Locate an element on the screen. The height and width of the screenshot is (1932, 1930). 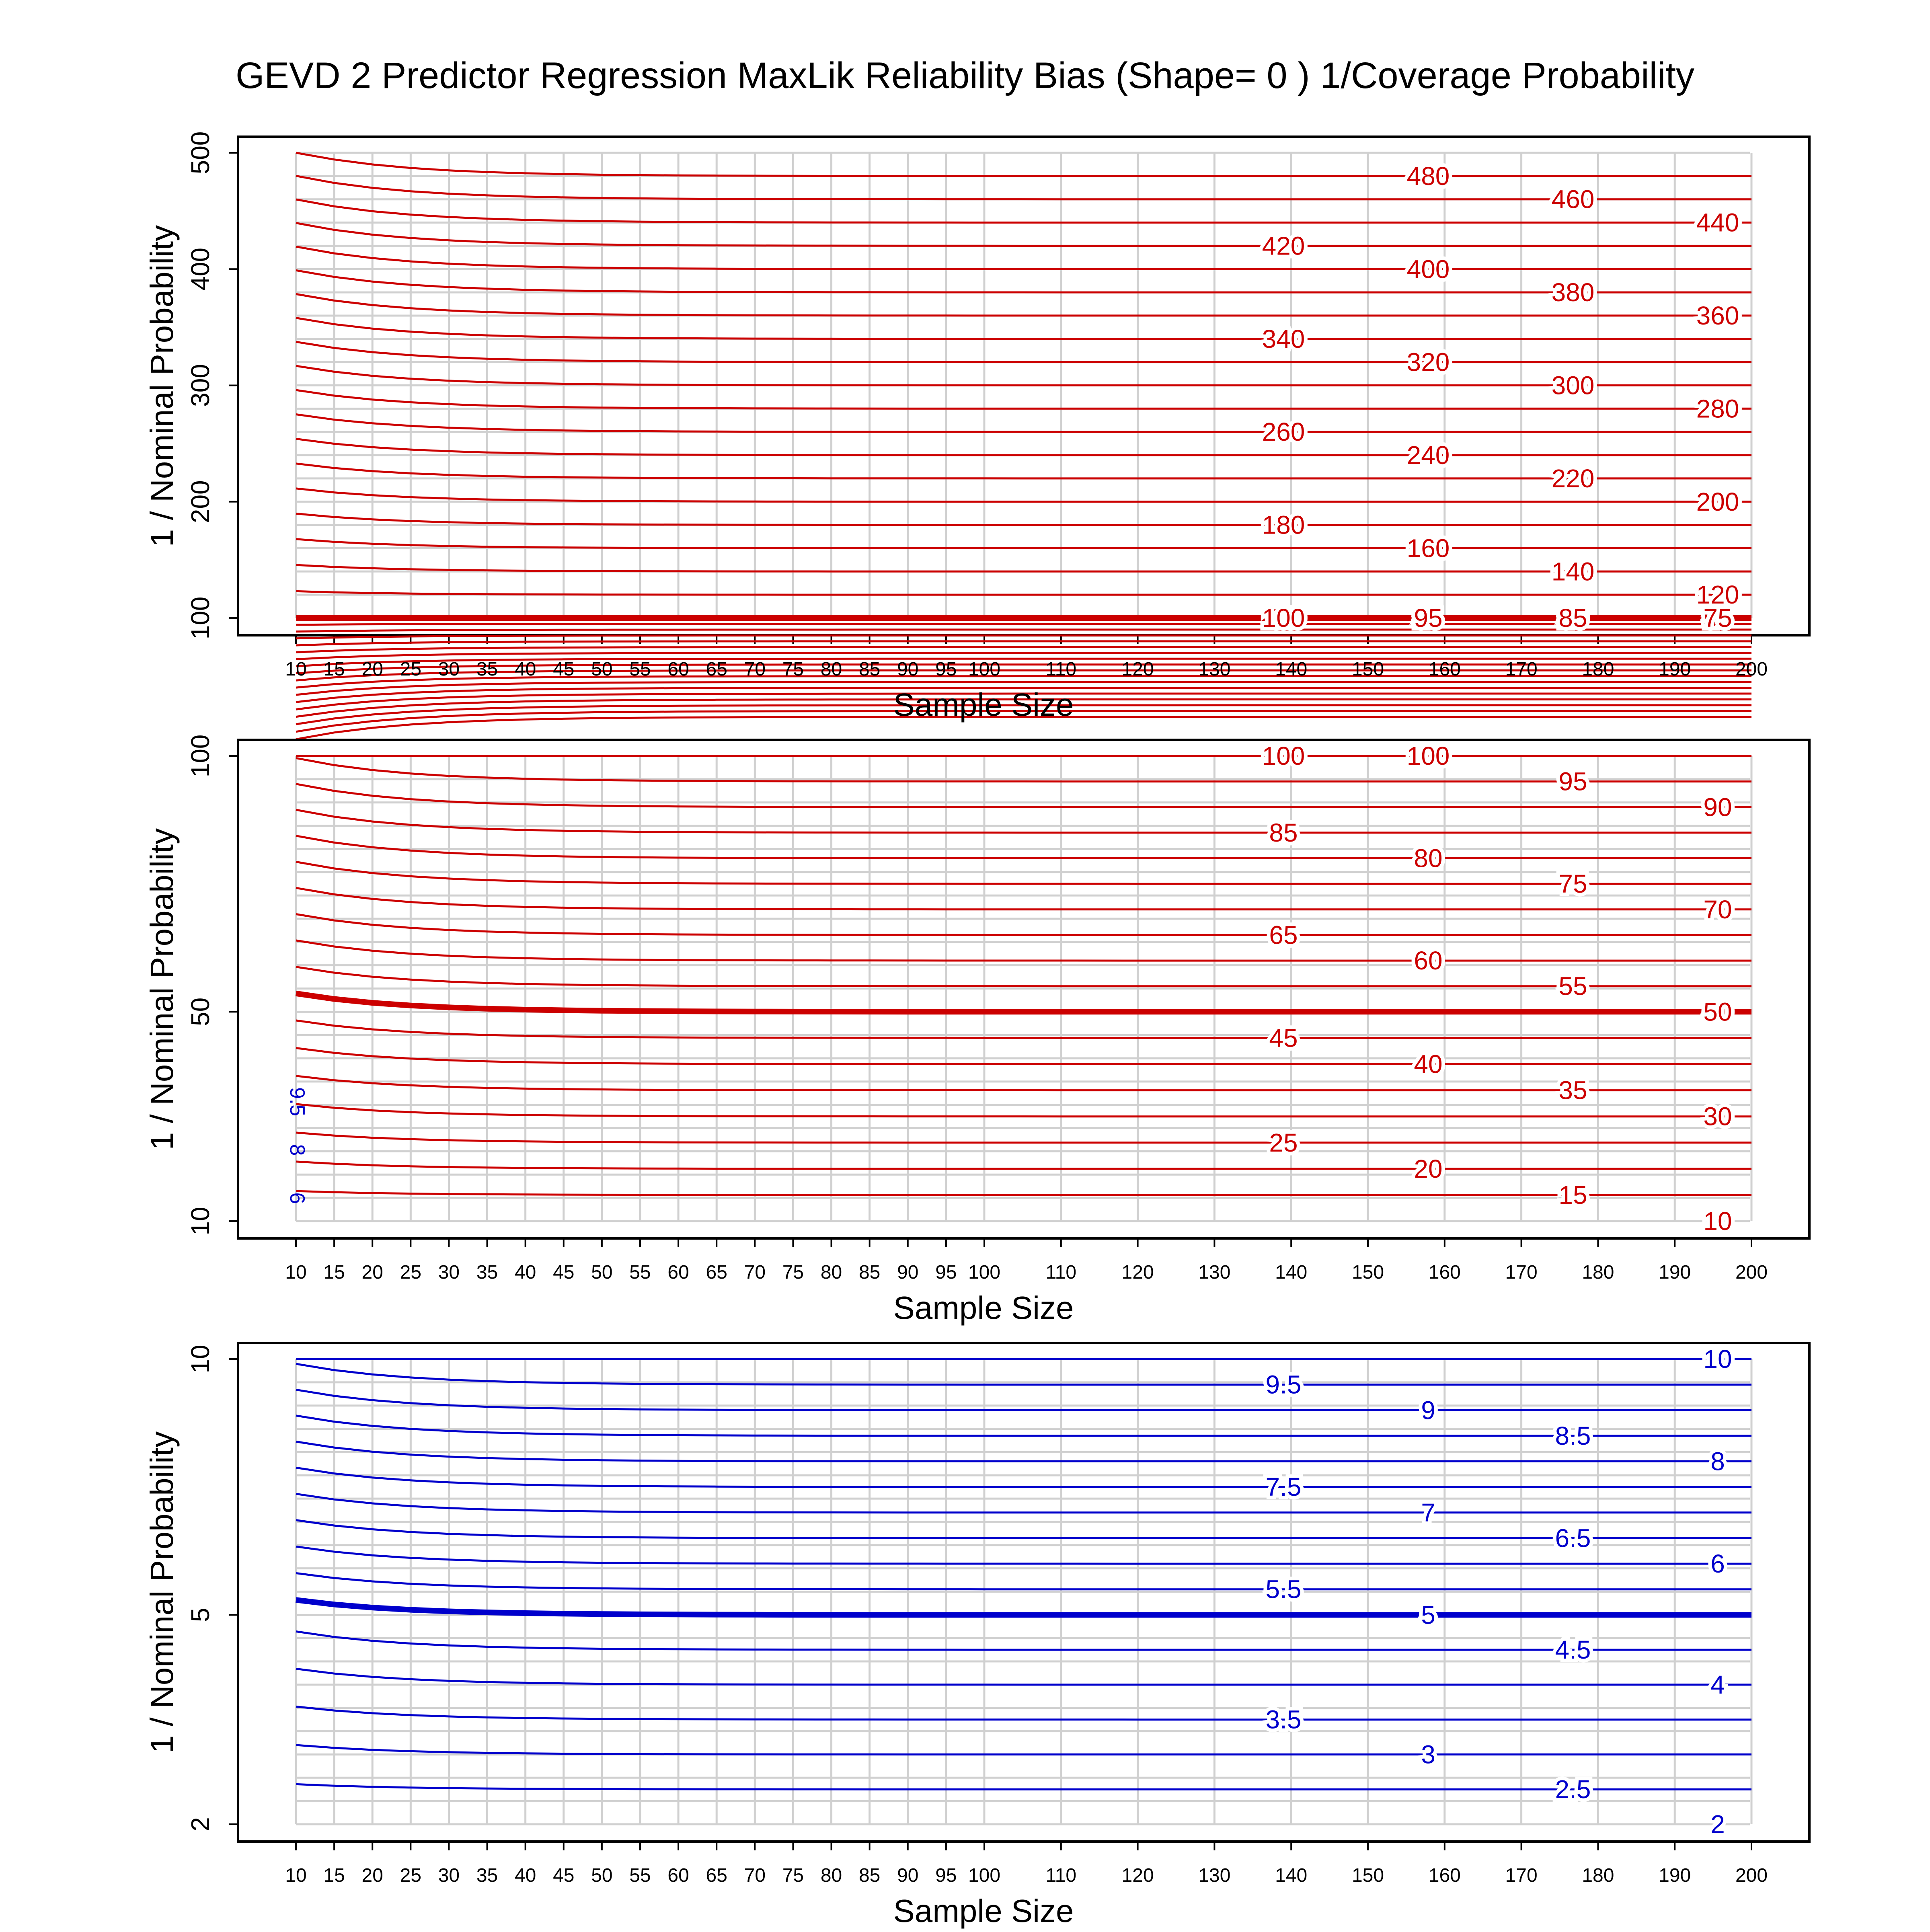
x-tick-label: 60 is located at coordinates (678, 1272).